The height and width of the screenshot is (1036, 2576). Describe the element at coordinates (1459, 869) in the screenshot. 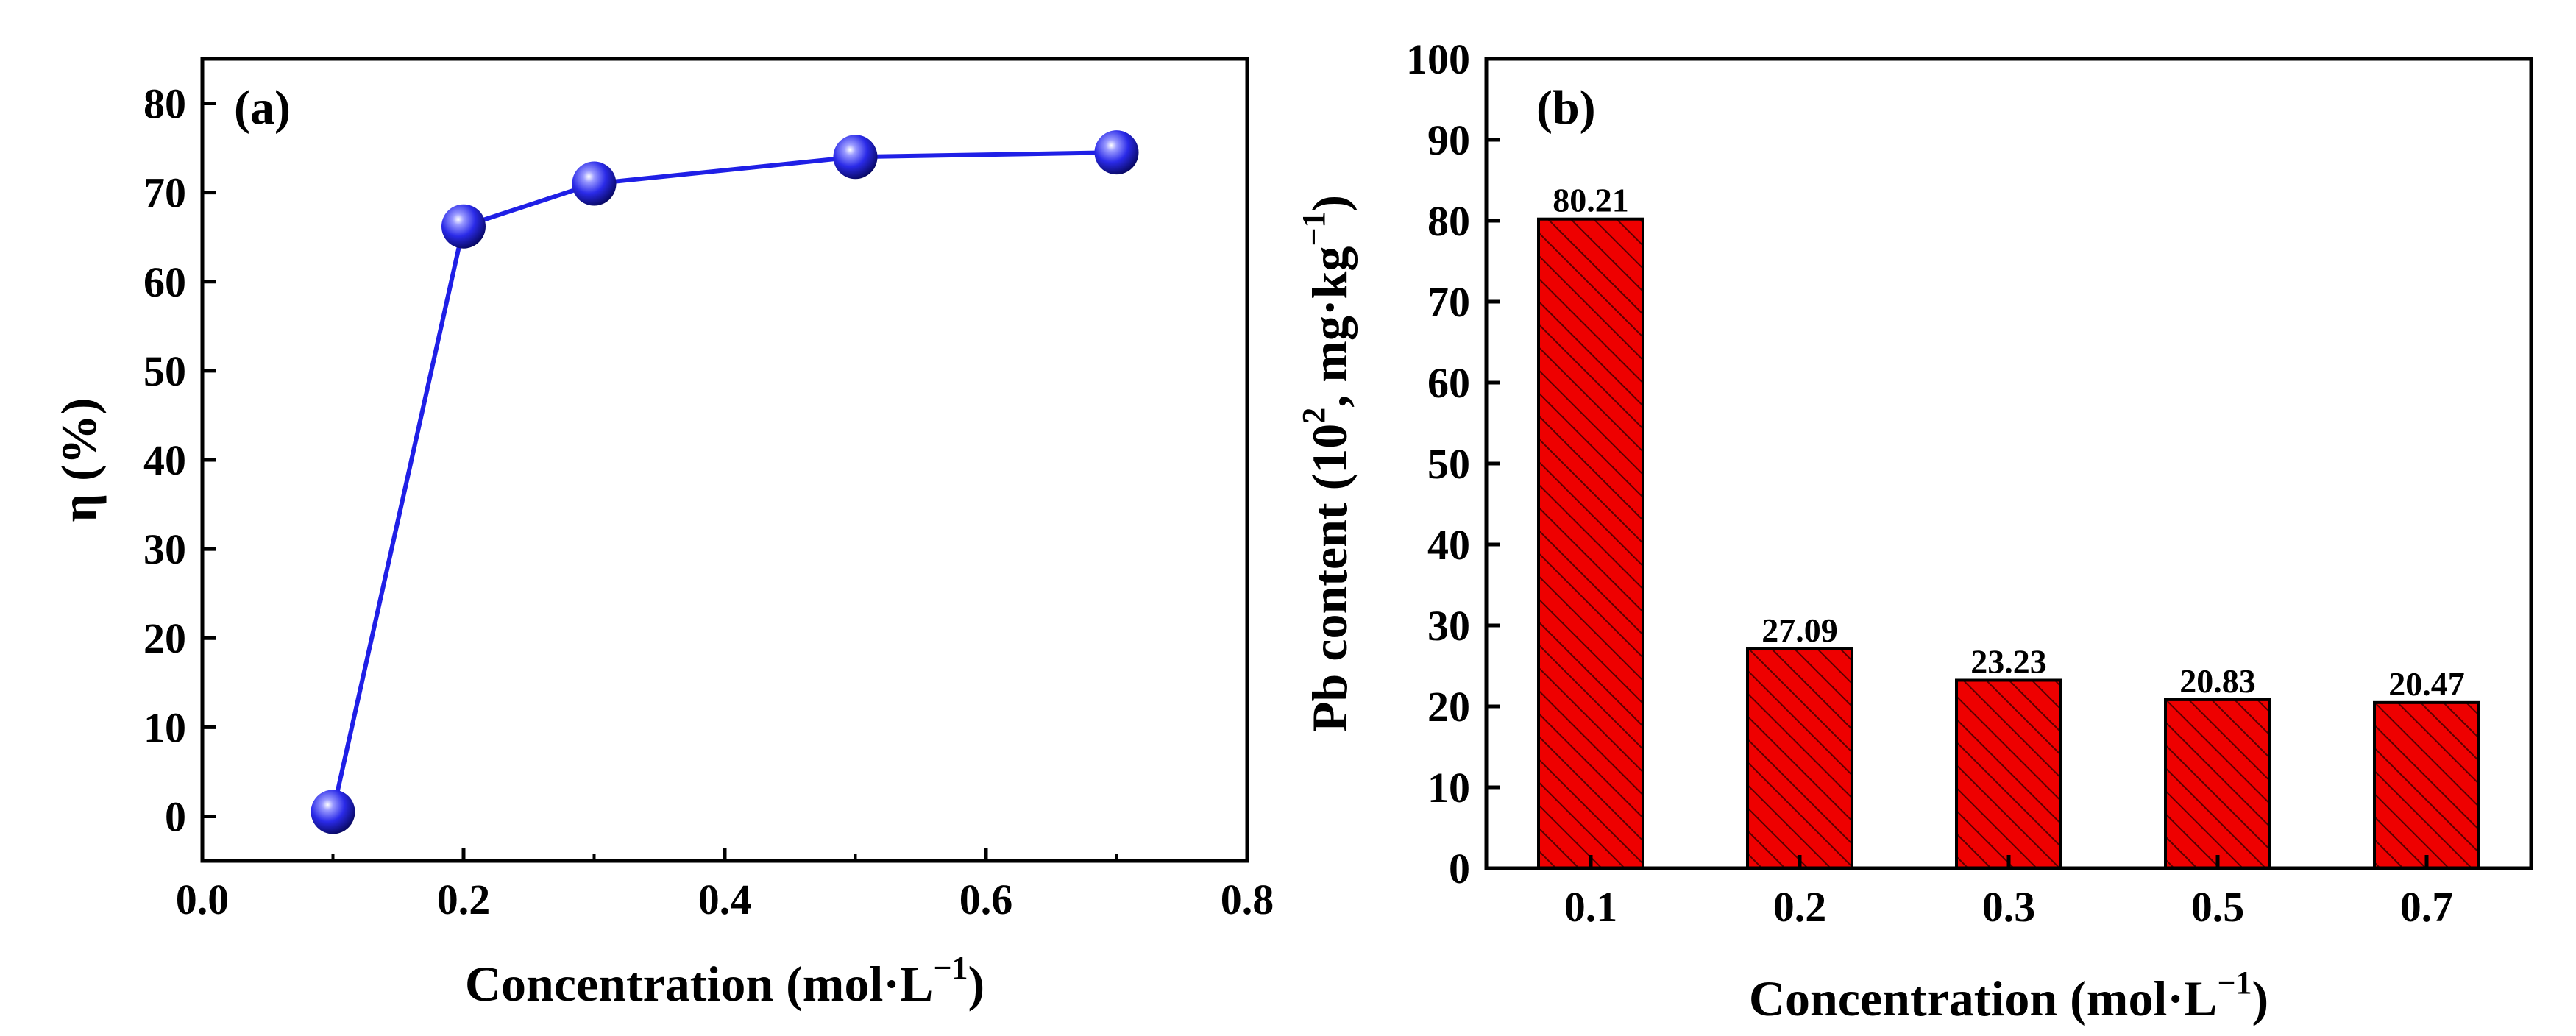

I see `panel-b-y-tick-label: 0` at that location.